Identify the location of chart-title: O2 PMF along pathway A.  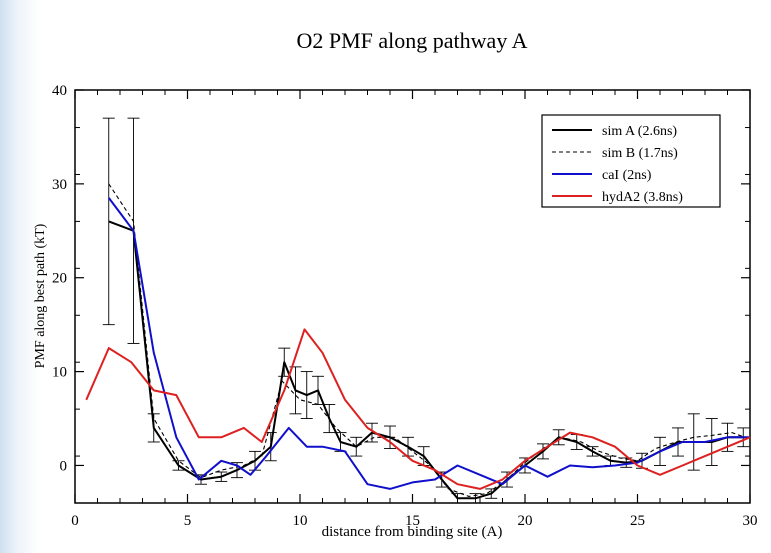
(412, 40).